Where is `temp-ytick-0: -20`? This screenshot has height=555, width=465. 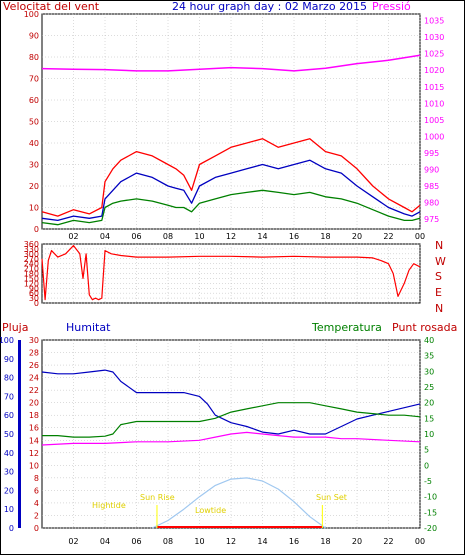 temp-ytick-0: -20 is located at coordinates (430, 528).